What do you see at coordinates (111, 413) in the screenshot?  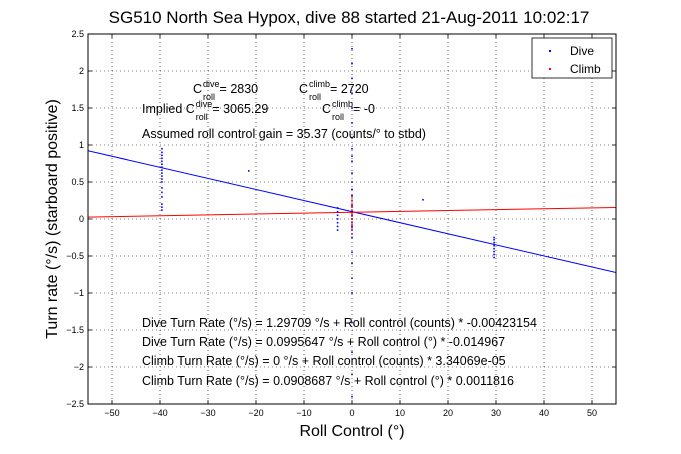 I see `x-tick-label: −50` at bounding box center [111, 413].